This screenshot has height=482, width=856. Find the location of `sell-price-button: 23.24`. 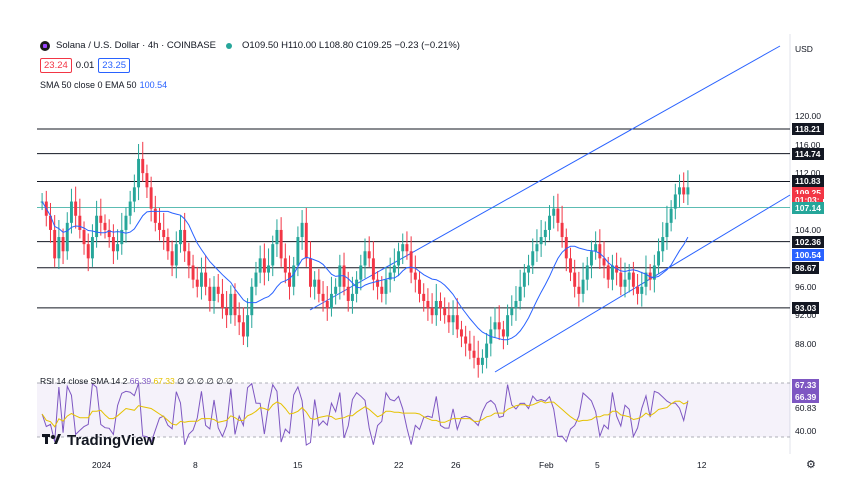

sell-price-button: 23.24 is located at coordinates (56, 65).